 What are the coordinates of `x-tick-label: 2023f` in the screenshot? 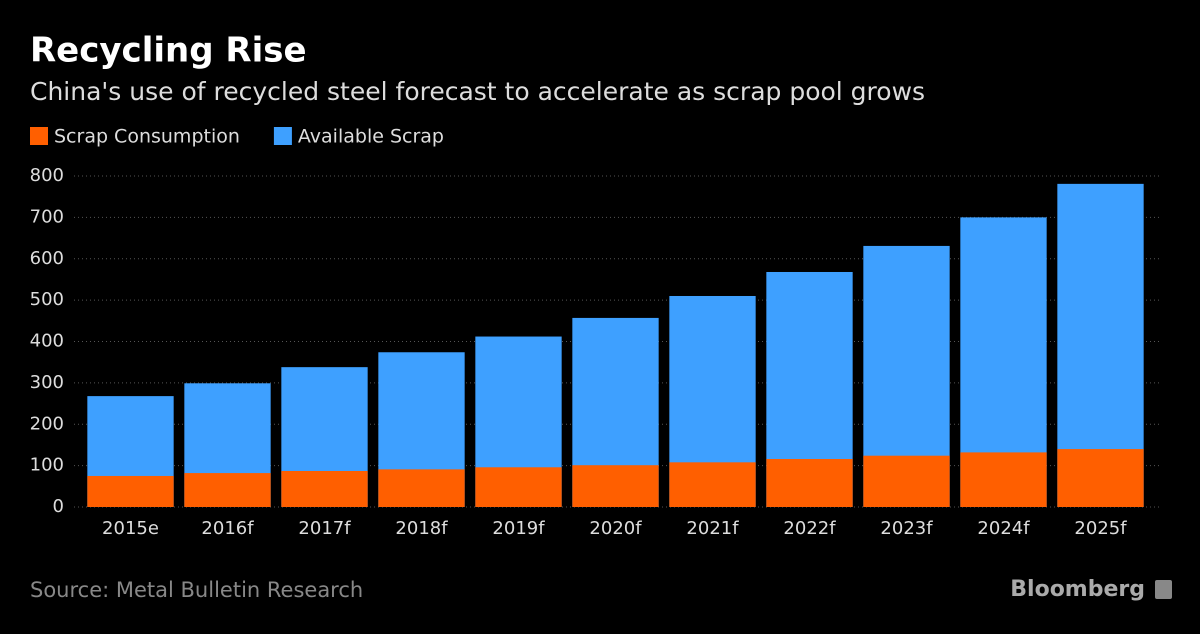 It's located at (906, 528).